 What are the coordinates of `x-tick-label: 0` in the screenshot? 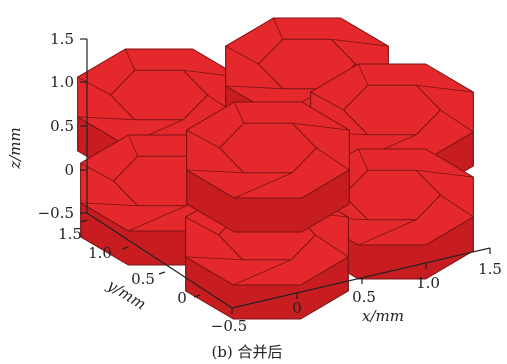 It's located at (297, 308).